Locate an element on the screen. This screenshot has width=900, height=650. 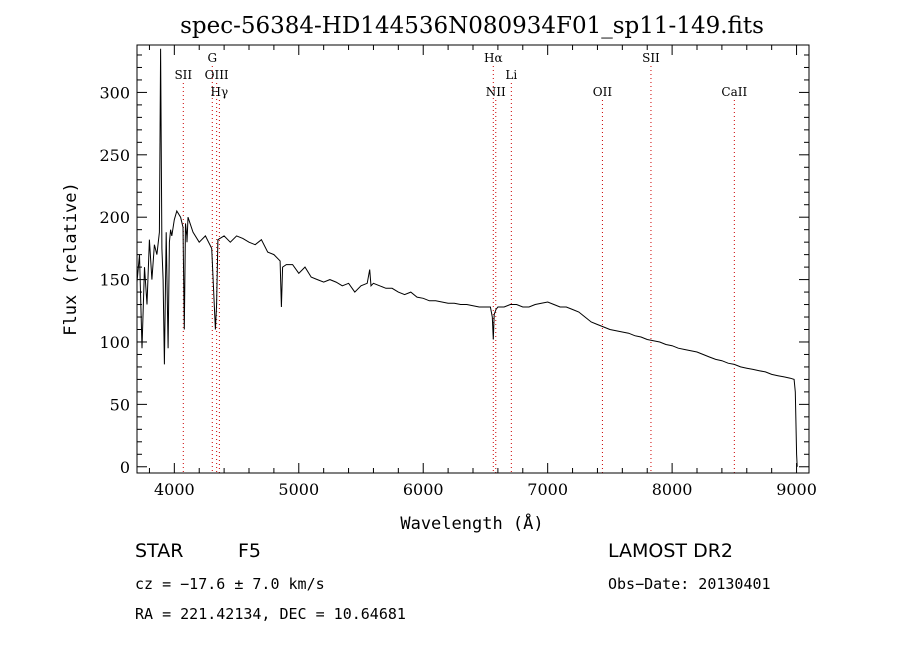
x-tick-label: 4000 is located at coordinates (174, 489).